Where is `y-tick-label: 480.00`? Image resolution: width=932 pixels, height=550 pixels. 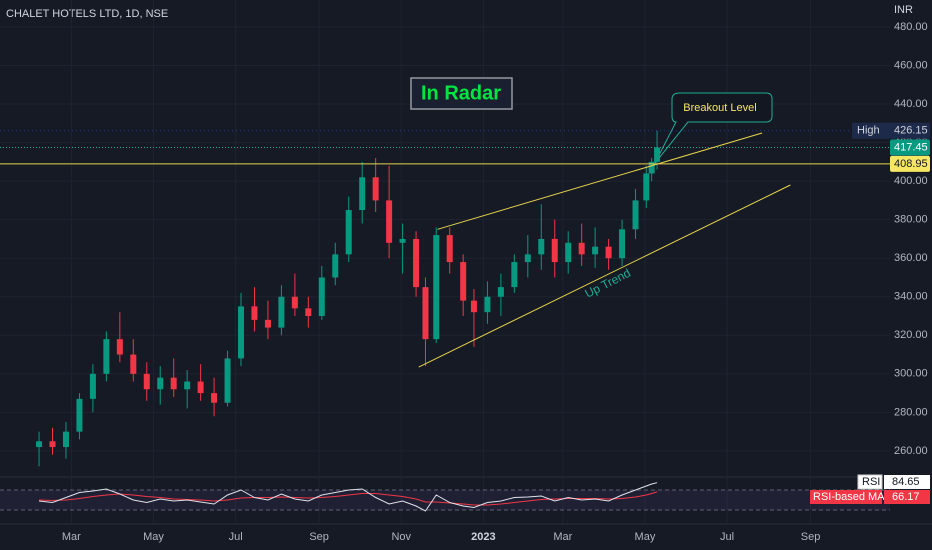 y-tick-label: 480.00 is located at coordinates (911, 27).